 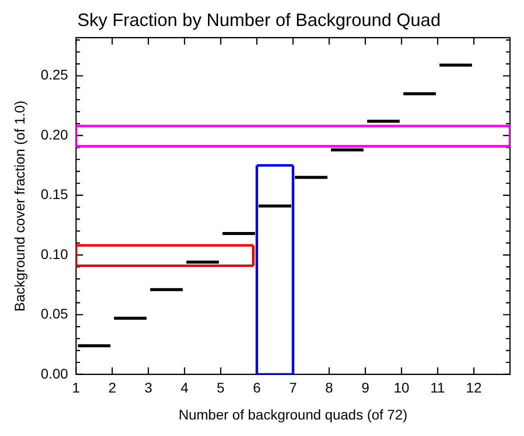 I want to click on x-tick-label: 9, so click(x=365, y=388).